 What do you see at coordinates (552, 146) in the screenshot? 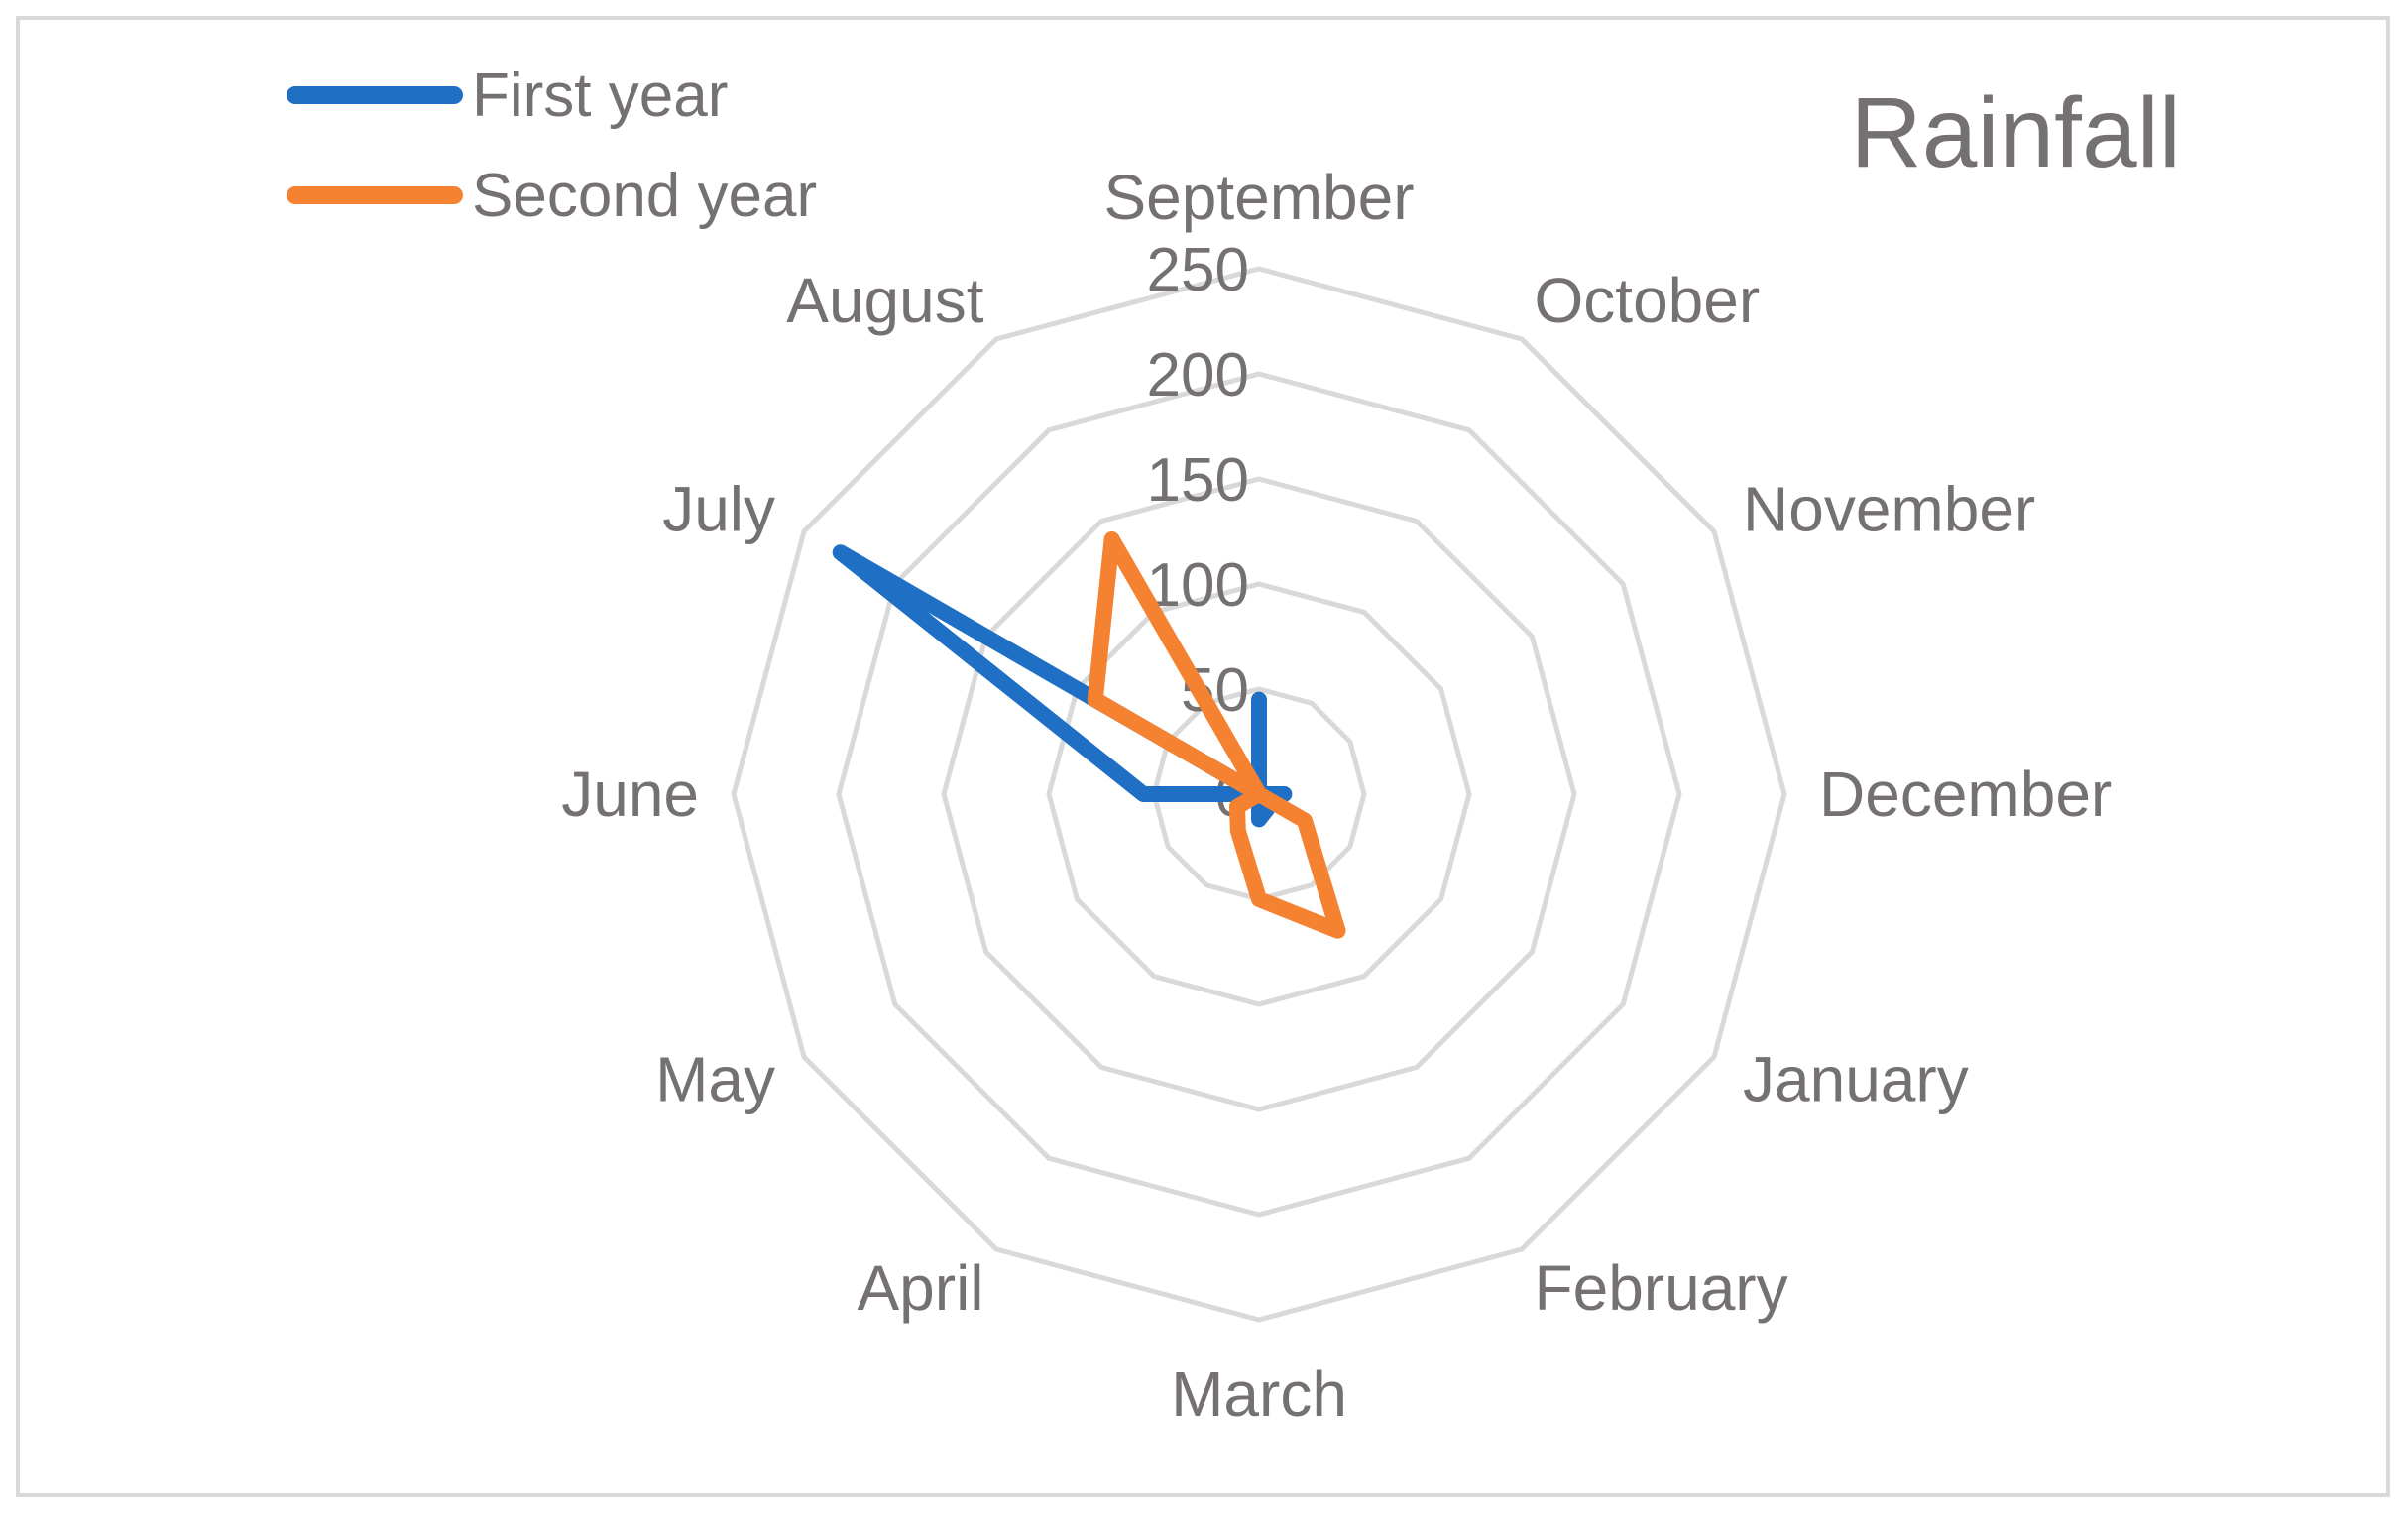
I see `legend: First year Second year` at bounding box center [552, 146].